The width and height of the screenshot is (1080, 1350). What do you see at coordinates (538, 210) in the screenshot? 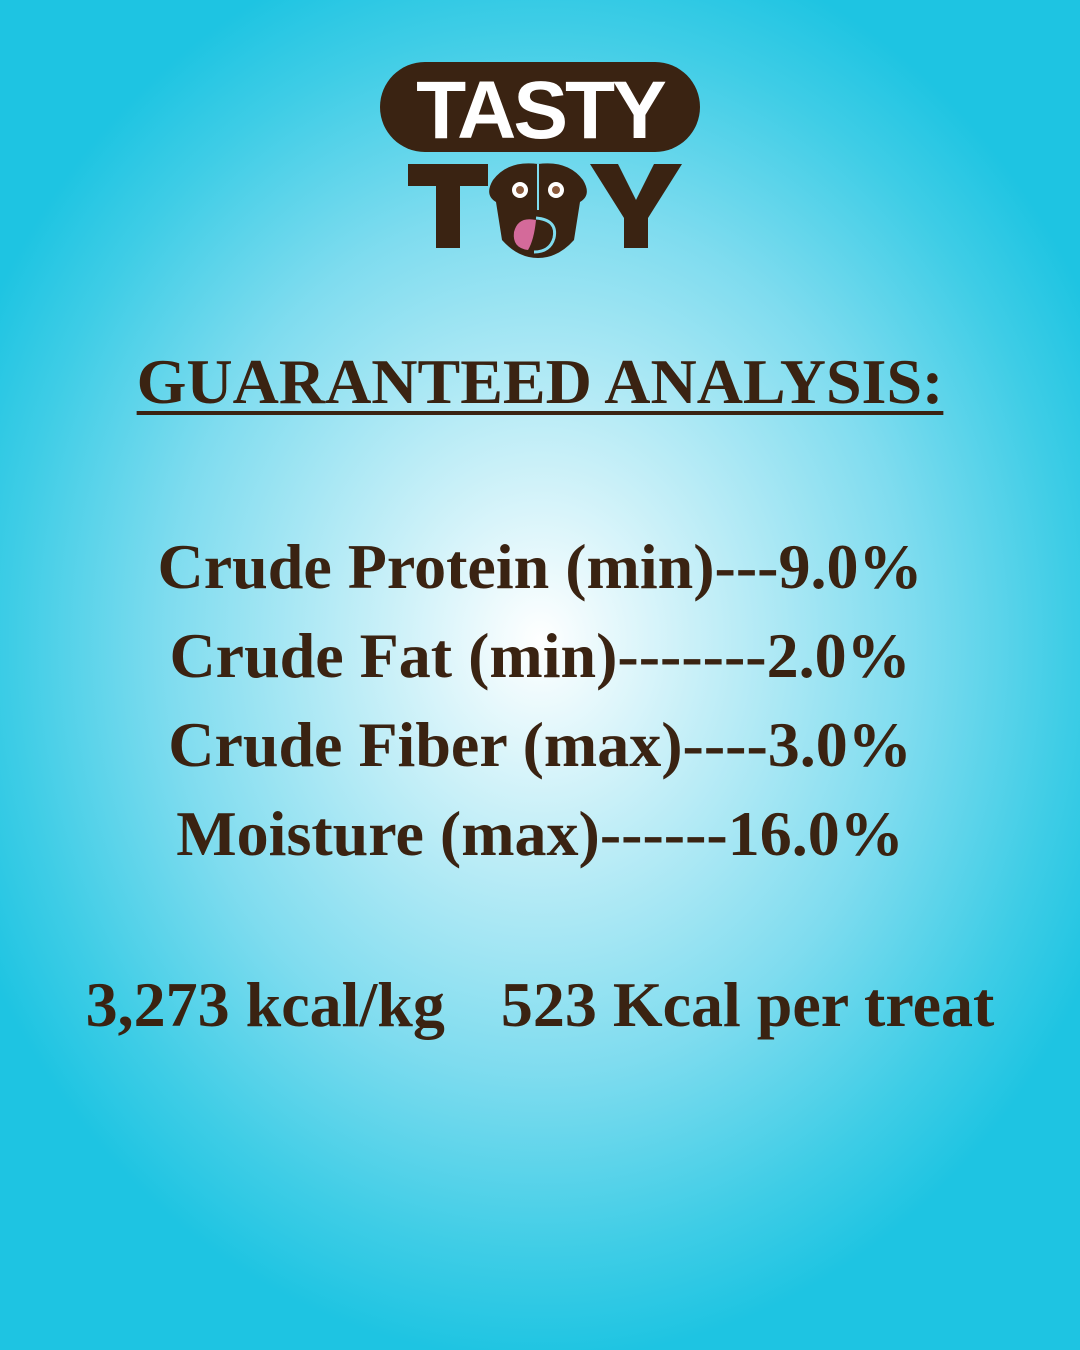
I see `dog-face-icon` at bounding box center [538, 210].